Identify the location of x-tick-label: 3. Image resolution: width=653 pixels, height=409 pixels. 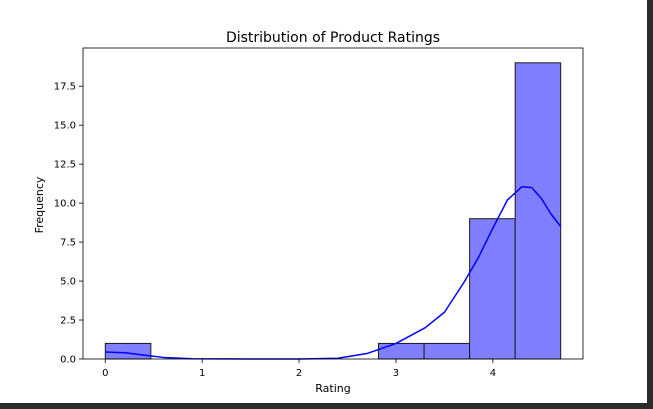
(396, 373).